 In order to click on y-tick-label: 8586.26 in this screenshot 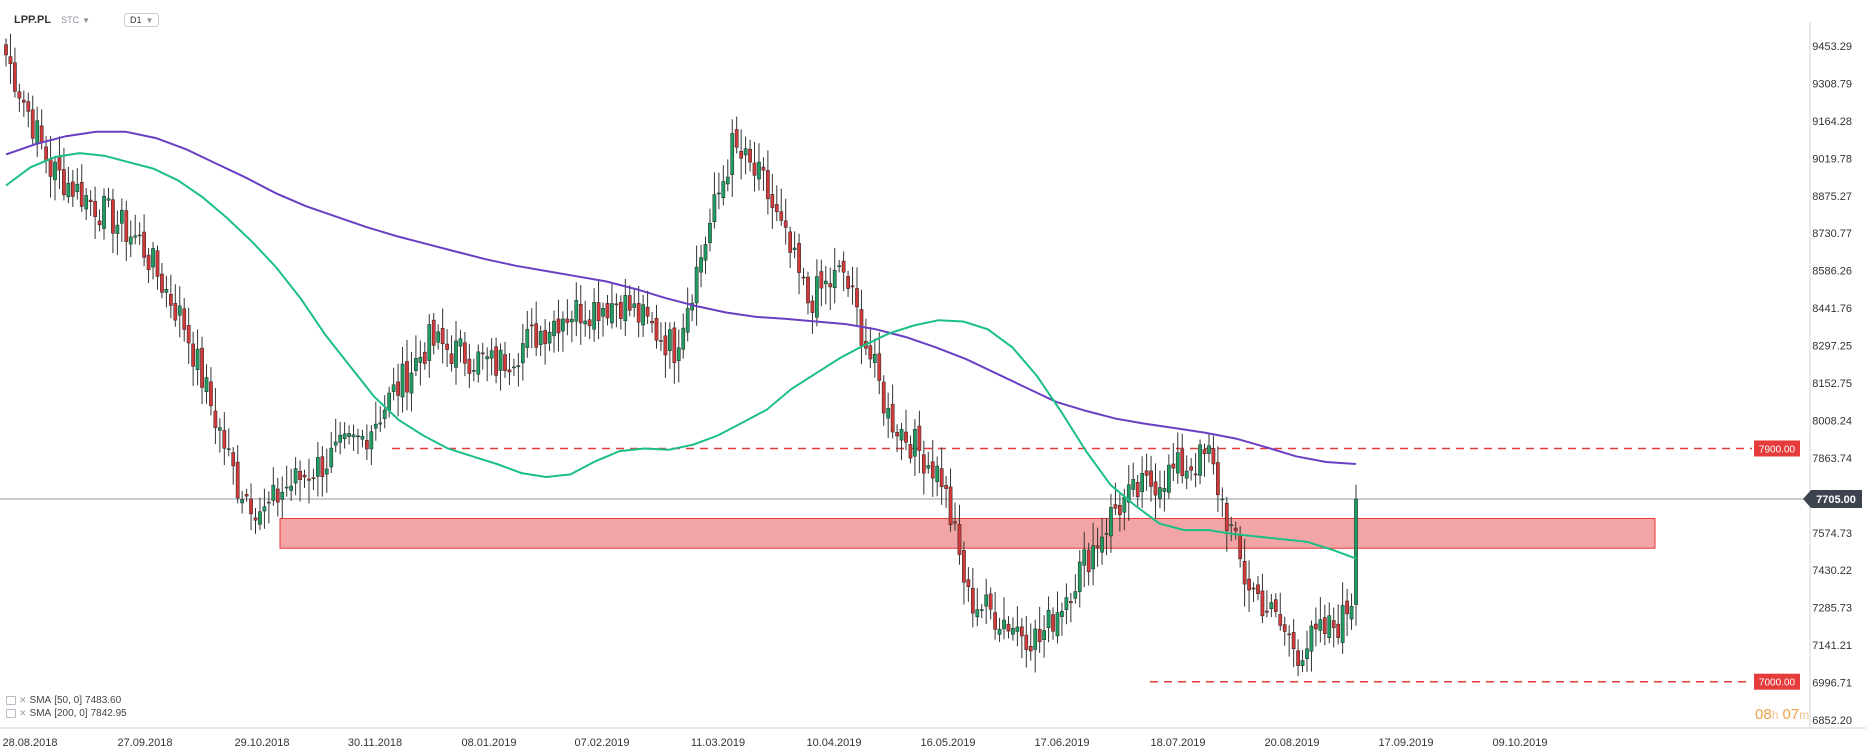, I will do `click(1832, 272)`.